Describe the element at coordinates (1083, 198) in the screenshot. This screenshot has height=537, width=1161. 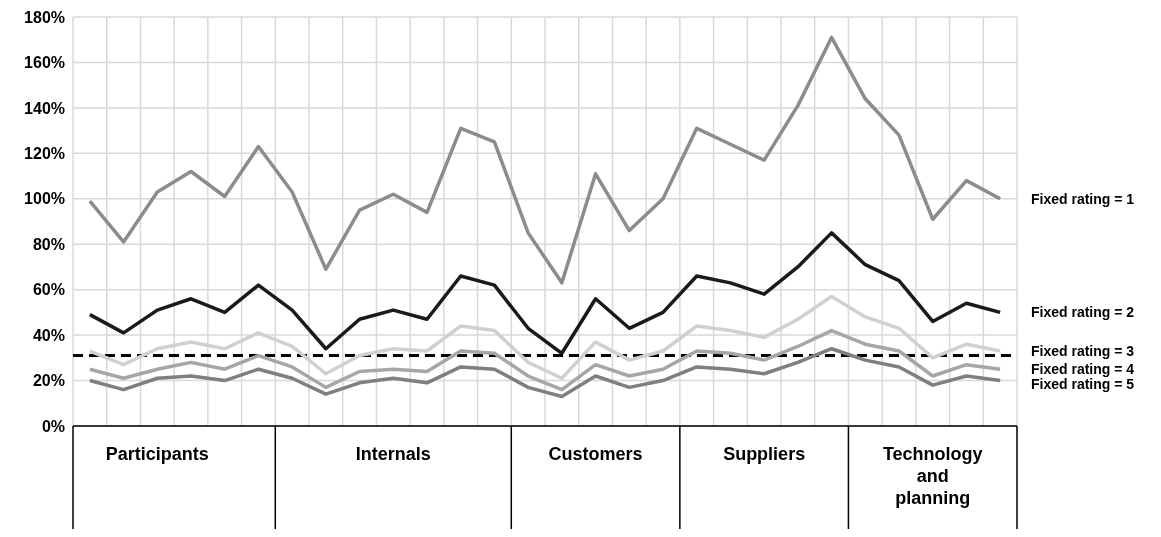
I see `text: Fixed rating = 1` at that location.